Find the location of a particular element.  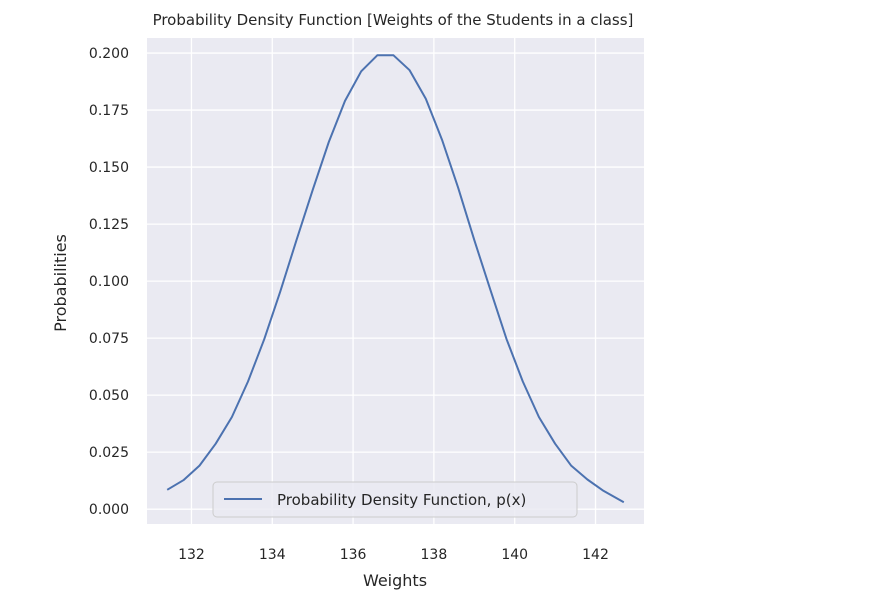

y-tick-label: 0.000 is located at coordinates (109, 510).